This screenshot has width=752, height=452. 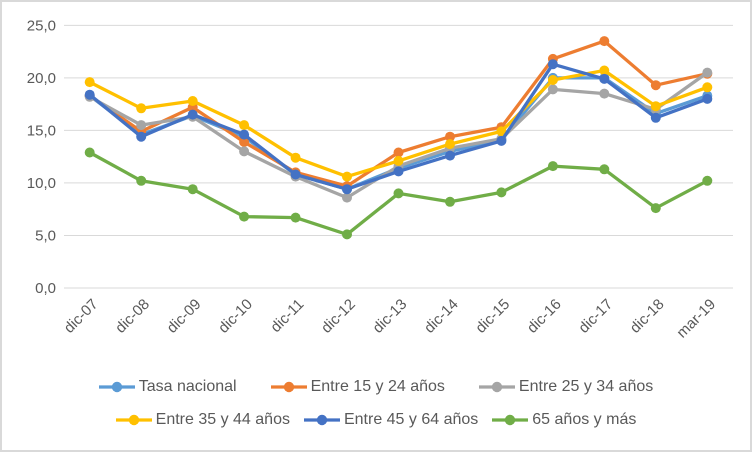 I want to click on legend-item-tasa-nacional: Tasa nacional, so click(x=167, y=387).